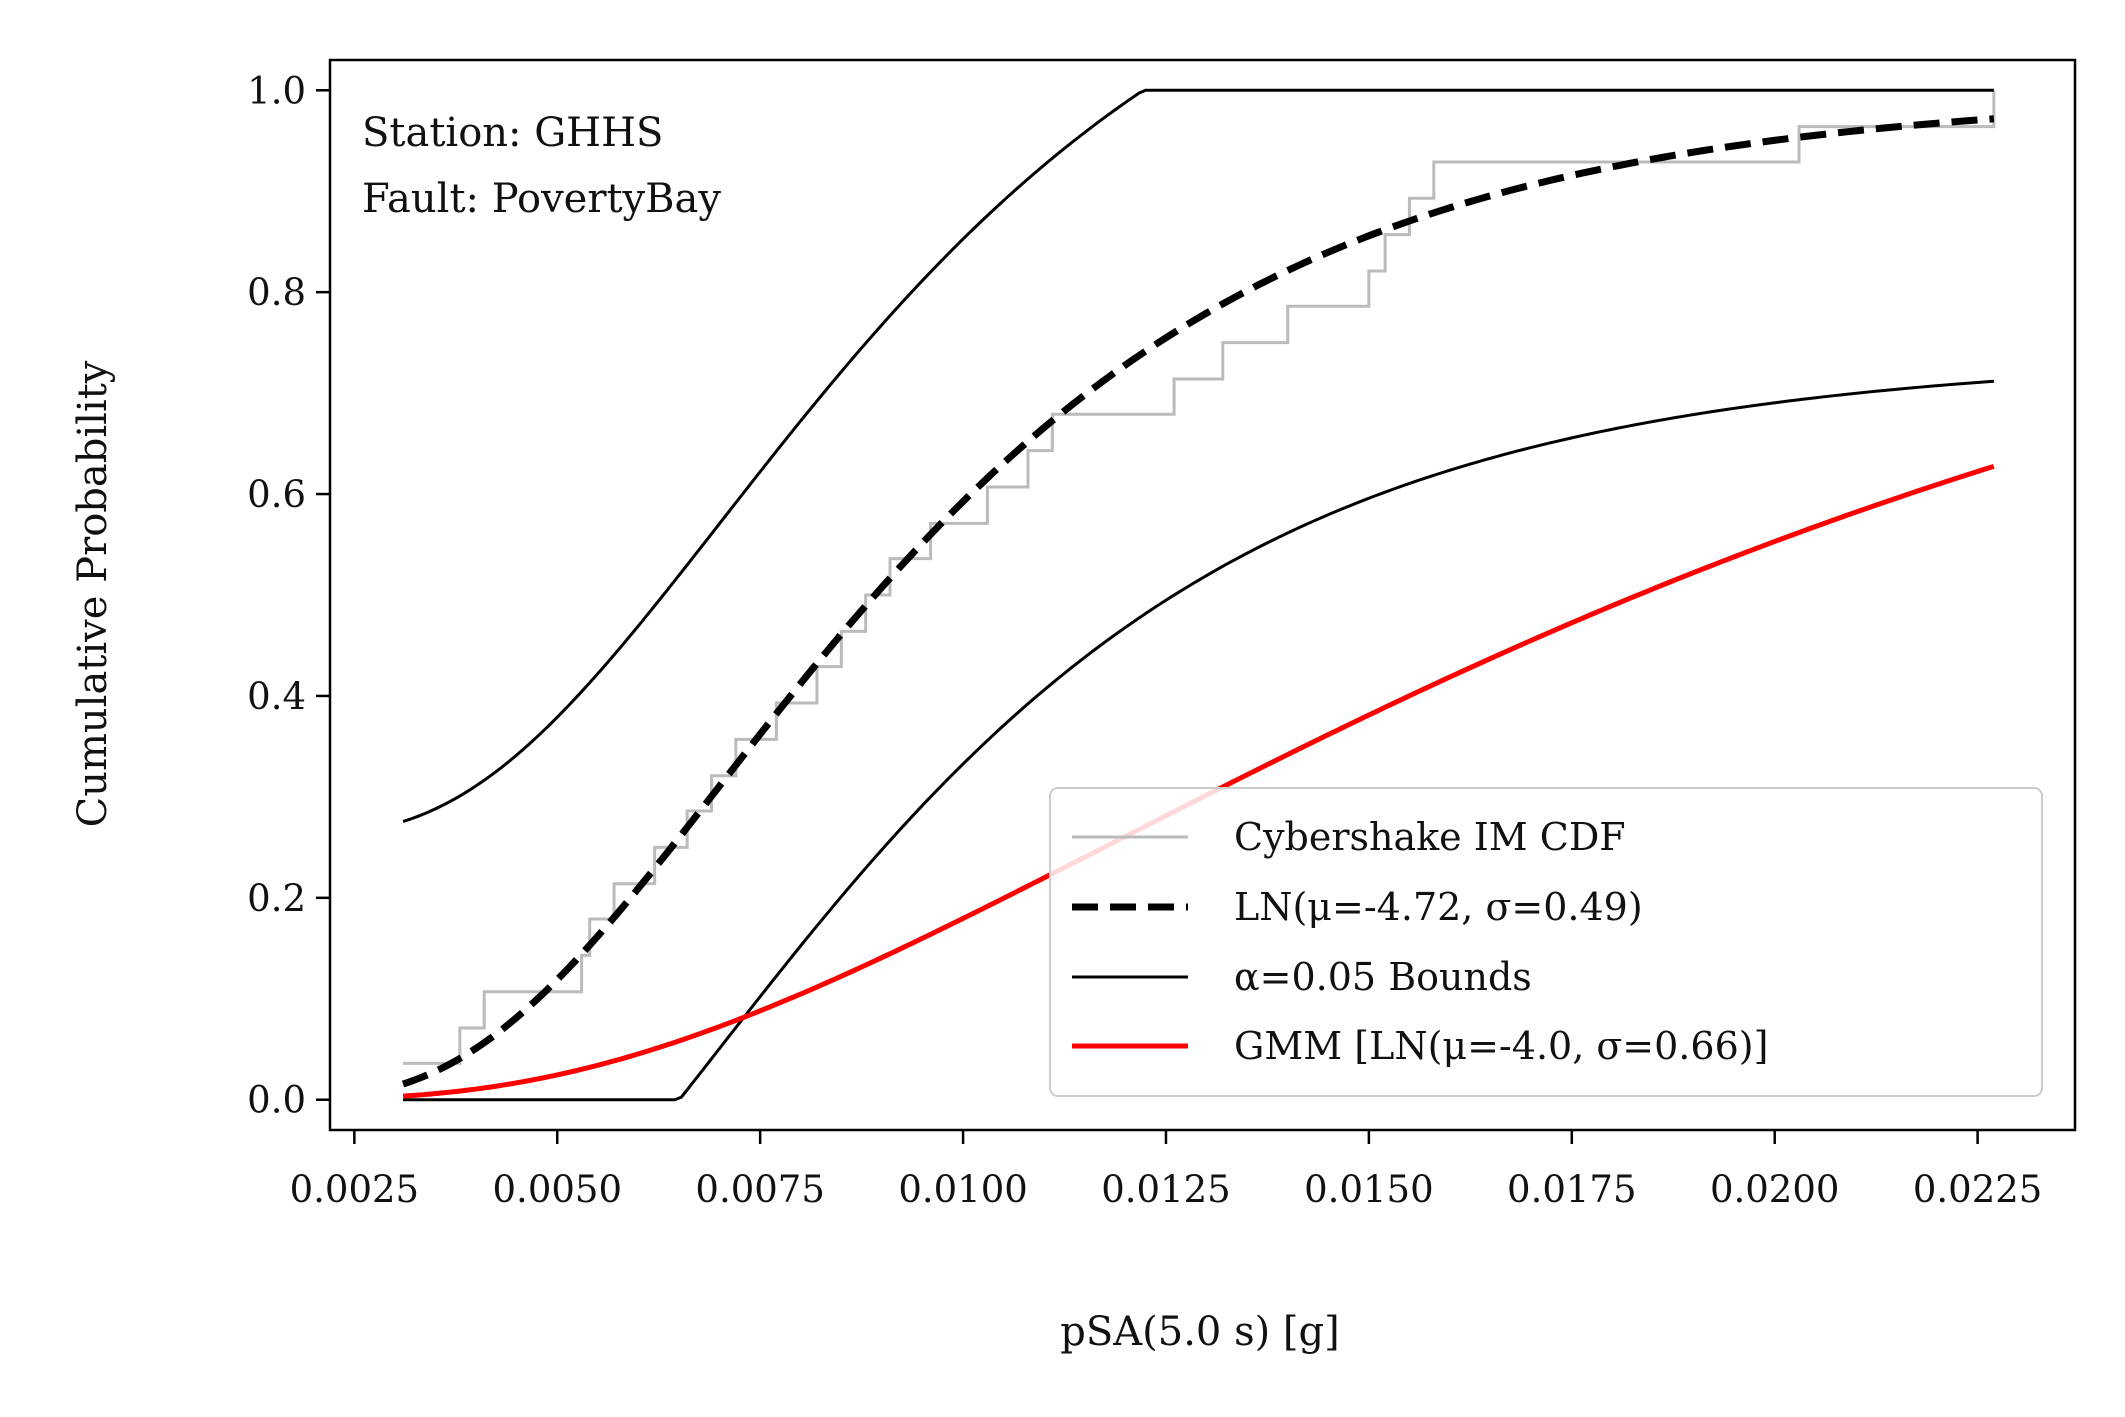 The image size is (2125, 1417). Describe the element at coordinates (1571, 1189) in the screenshot. I see `x-tick-label: 0.0175` at that location.